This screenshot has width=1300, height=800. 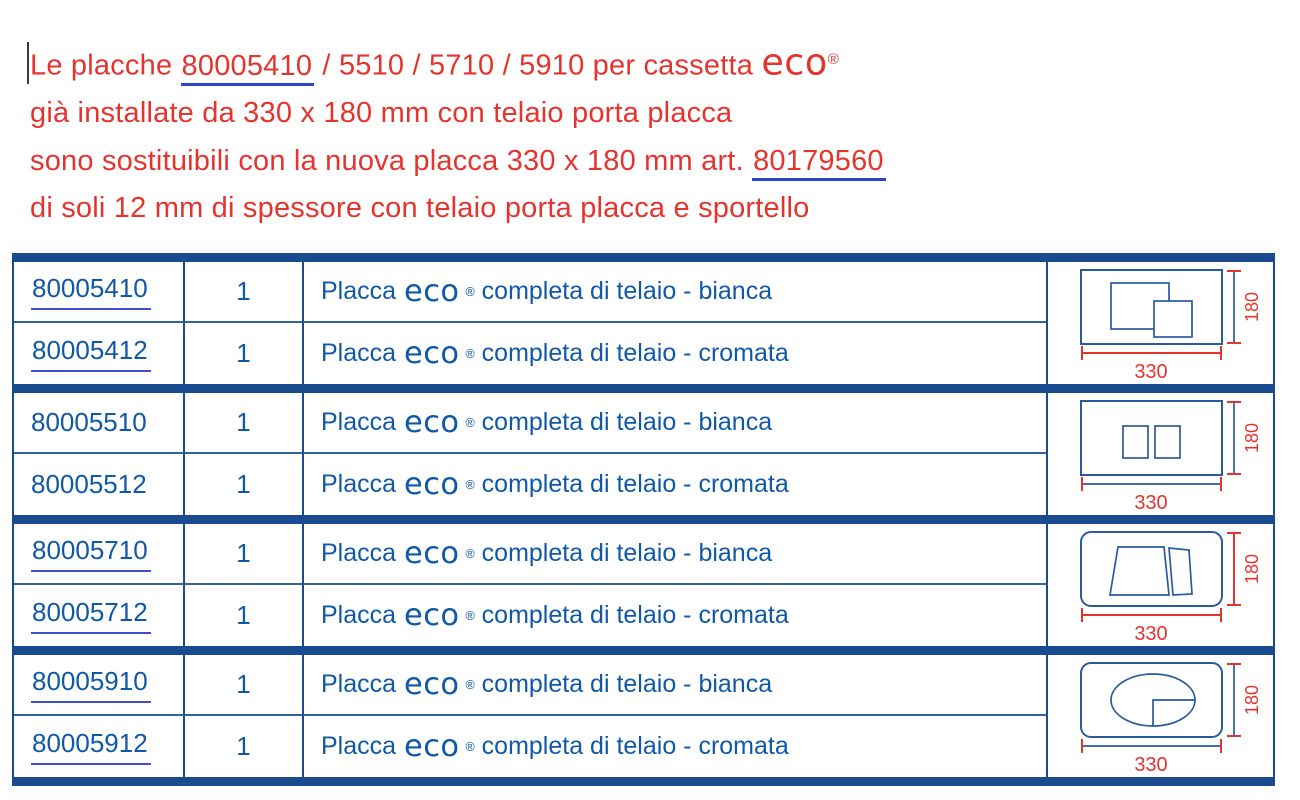 What do you see at coordinates (91, 353) in the screenshot?
I see `code-link: 80005412` at bounding box center [91, 353].